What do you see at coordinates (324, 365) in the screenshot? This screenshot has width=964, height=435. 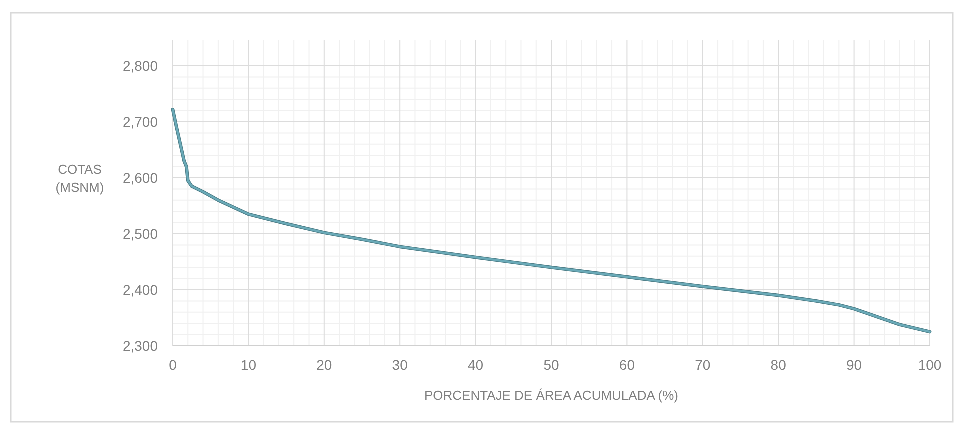 I see `x-tick-label: 20` at bounding box center [324, 365].